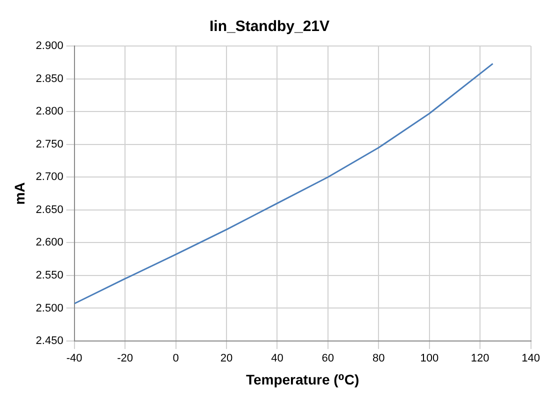  What do you see at coordinates (50, 341) in the screenshot?
I see `y-tick-label: 2.450` at bounding box center [50, 341].